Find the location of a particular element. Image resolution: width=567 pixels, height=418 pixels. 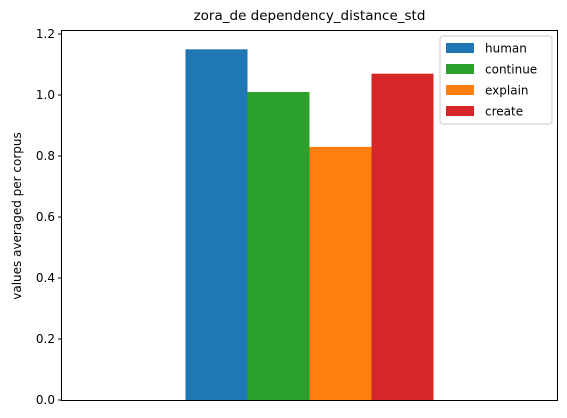

chart-title: zora_de dependency_distance_std is located at coordinates (310, 16).